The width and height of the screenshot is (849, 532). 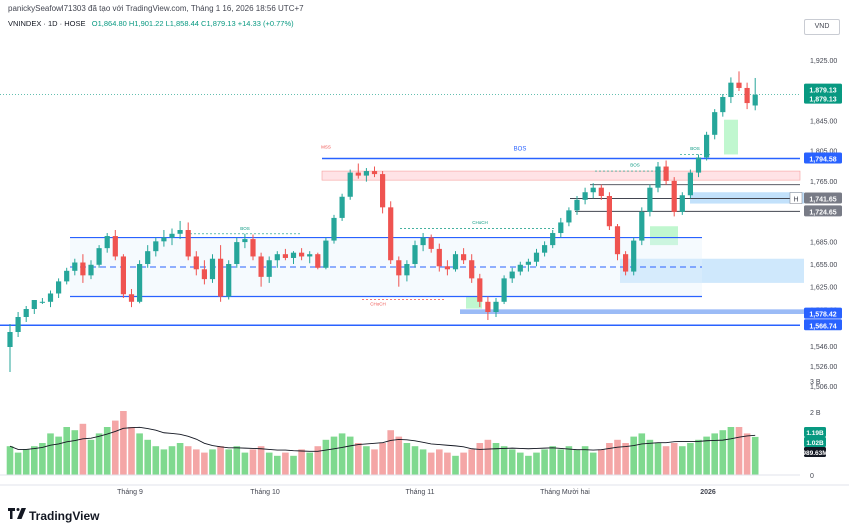 I want to click on volume-tick-label: 2 B, so click(x=815, y=413).